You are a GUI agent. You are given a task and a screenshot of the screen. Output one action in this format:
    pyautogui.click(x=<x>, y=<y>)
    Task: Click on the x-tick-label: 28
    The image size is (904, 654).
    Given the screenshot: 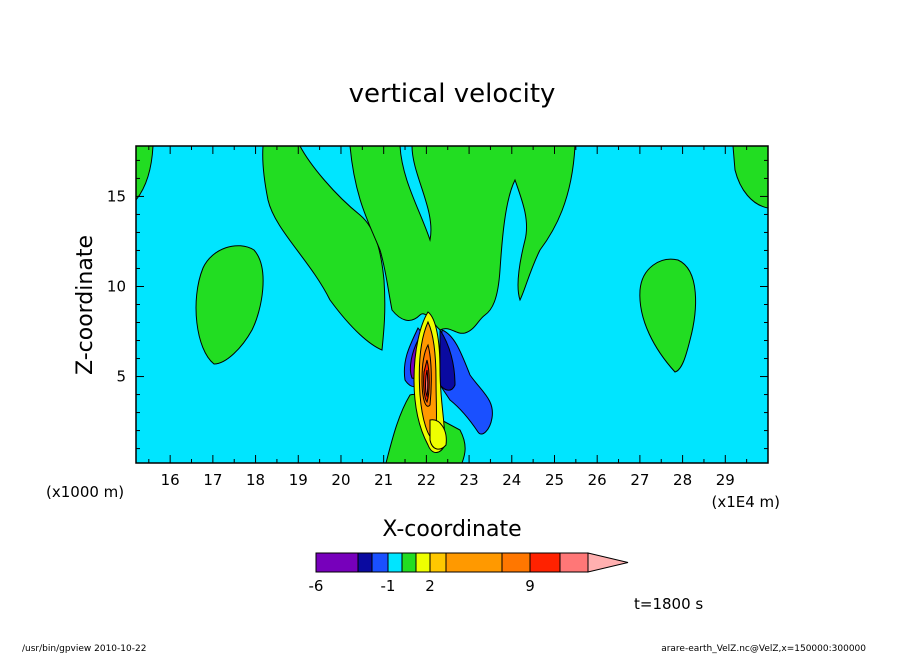 What is the action you would take?
    pyautogui.click(x=682, y=480)
    